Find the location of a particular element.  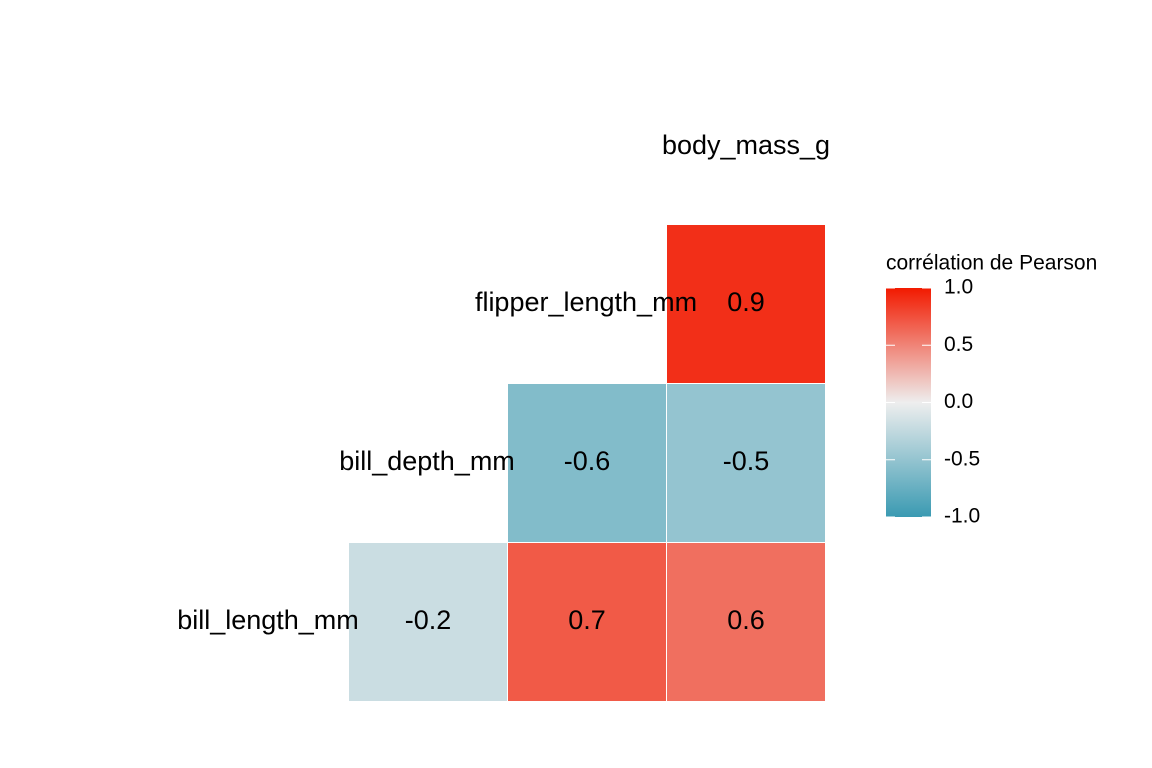

cell-label: 0.9 is located at coordinates (746, 302).